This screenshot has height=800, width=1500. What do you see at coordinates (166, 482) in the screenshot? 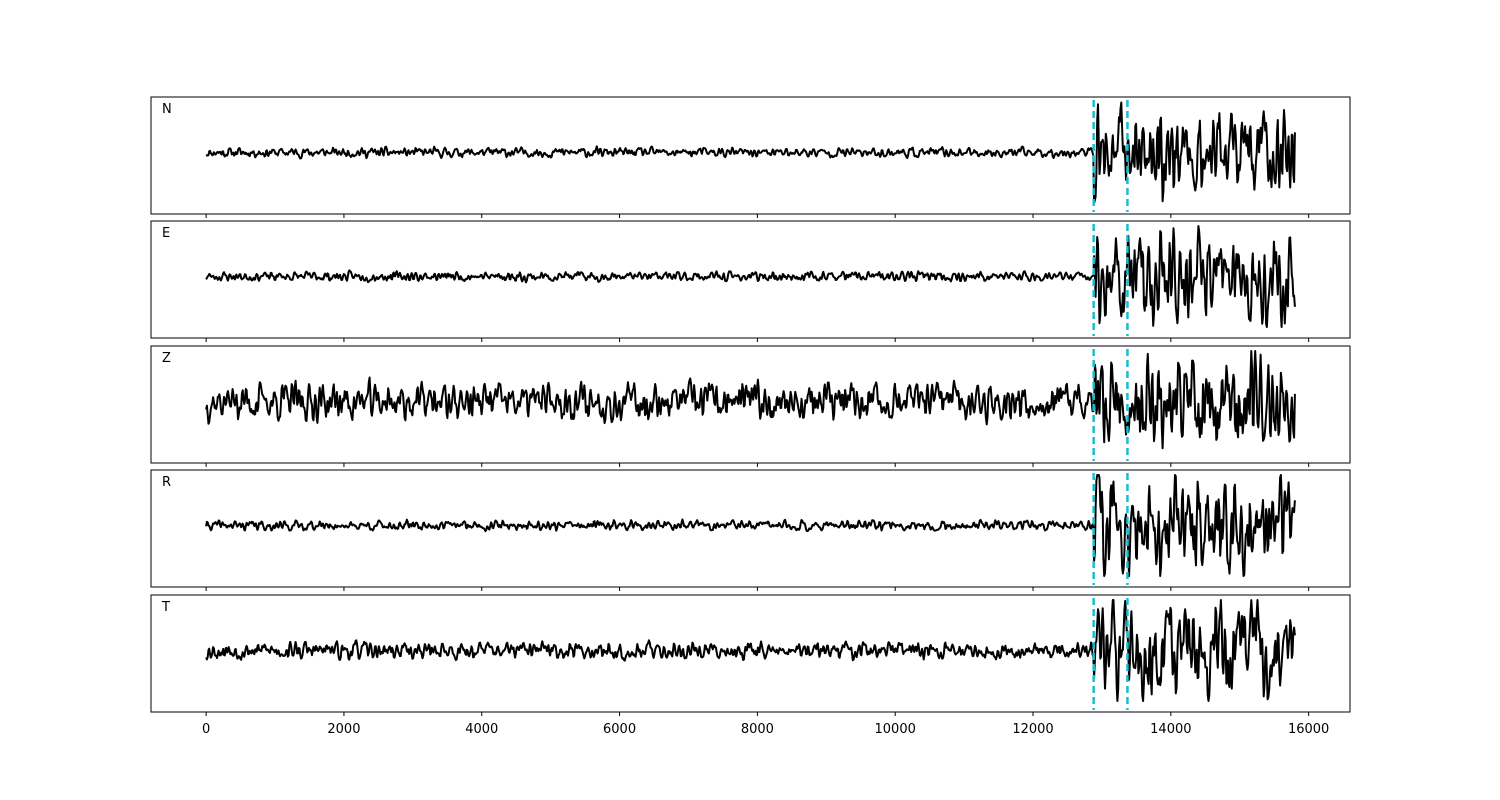
I see `panel-label: R` at bounding box center [166, 482].